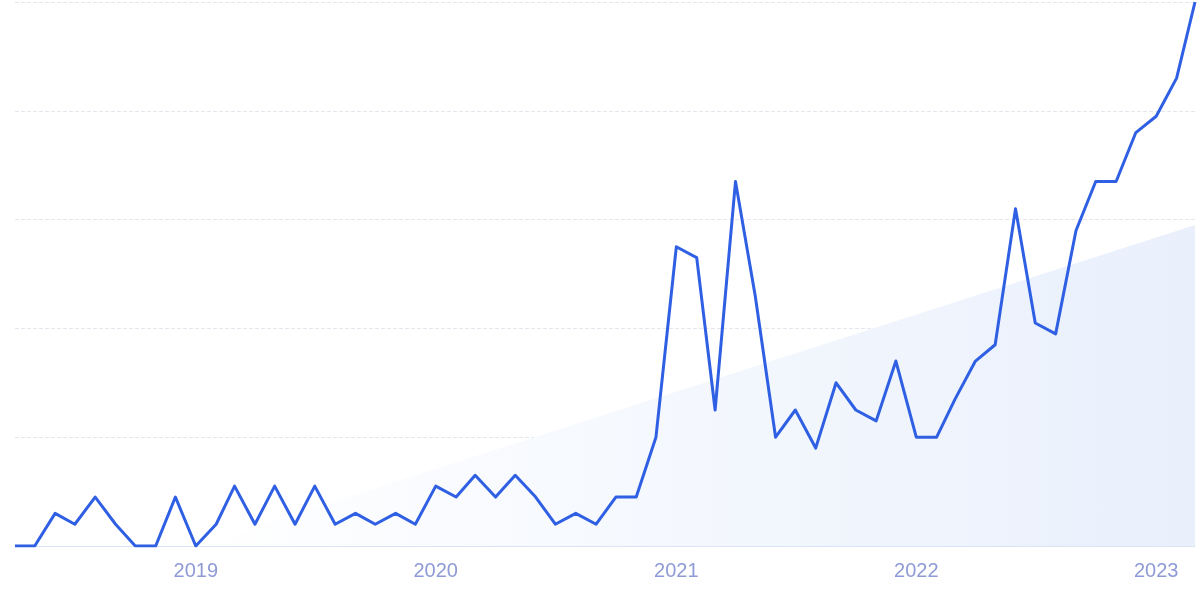  What do you see at coordinates (196, 570) in the screenshot?
I see `x-tick-label: 2019` at bounding box center [196, 570].